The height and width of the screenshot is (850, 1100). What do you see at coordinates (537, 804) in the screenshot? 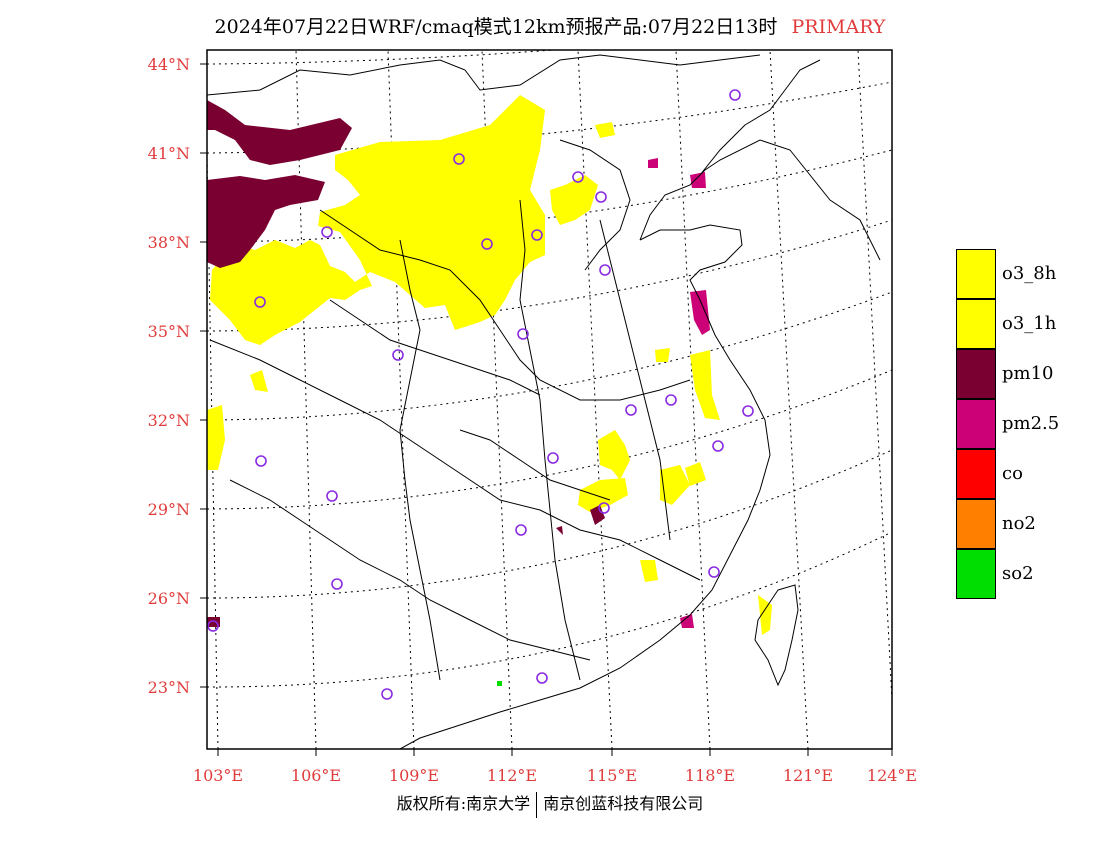
I see `copyright-separator` at bounding box center [537, 804].